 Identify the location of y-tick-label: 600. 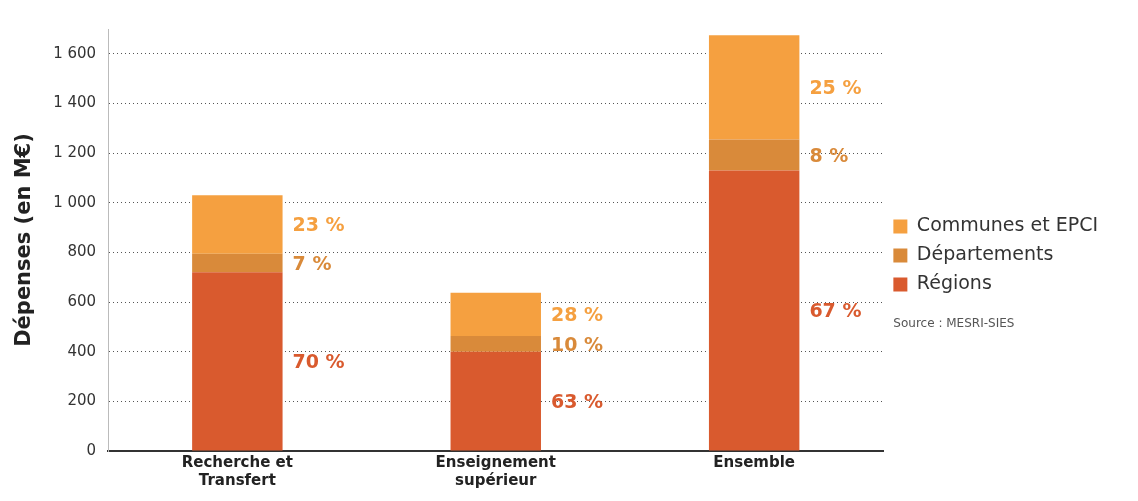
(82, 300).